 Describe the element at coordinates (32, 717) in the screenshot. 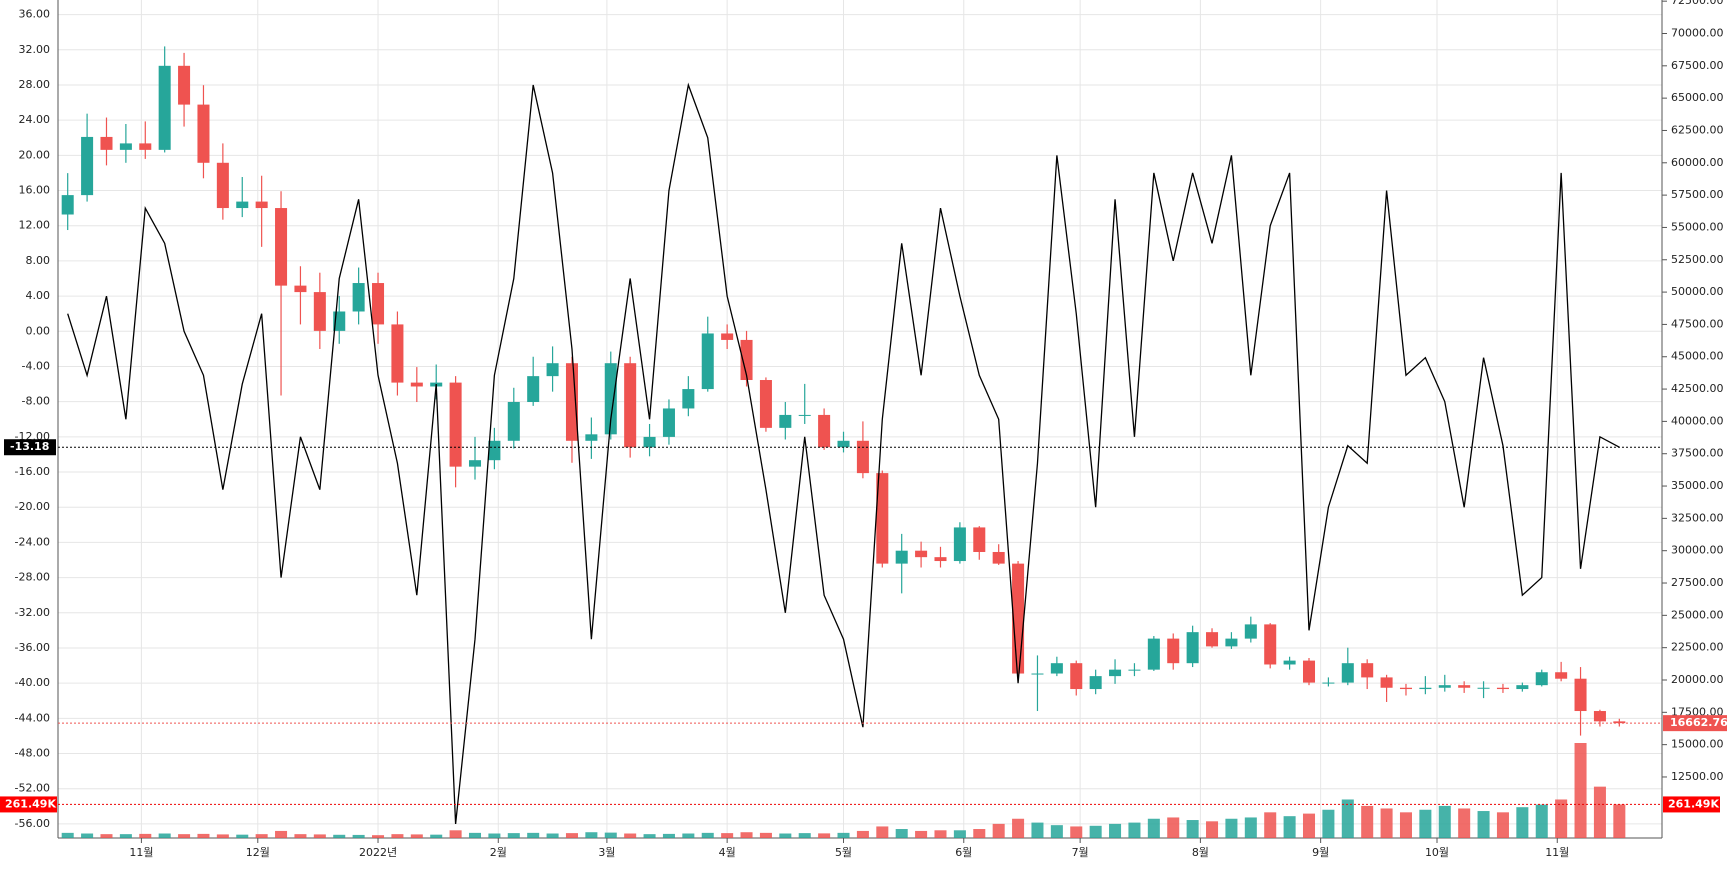

I see `y-tick-label: -44.00` at that location.